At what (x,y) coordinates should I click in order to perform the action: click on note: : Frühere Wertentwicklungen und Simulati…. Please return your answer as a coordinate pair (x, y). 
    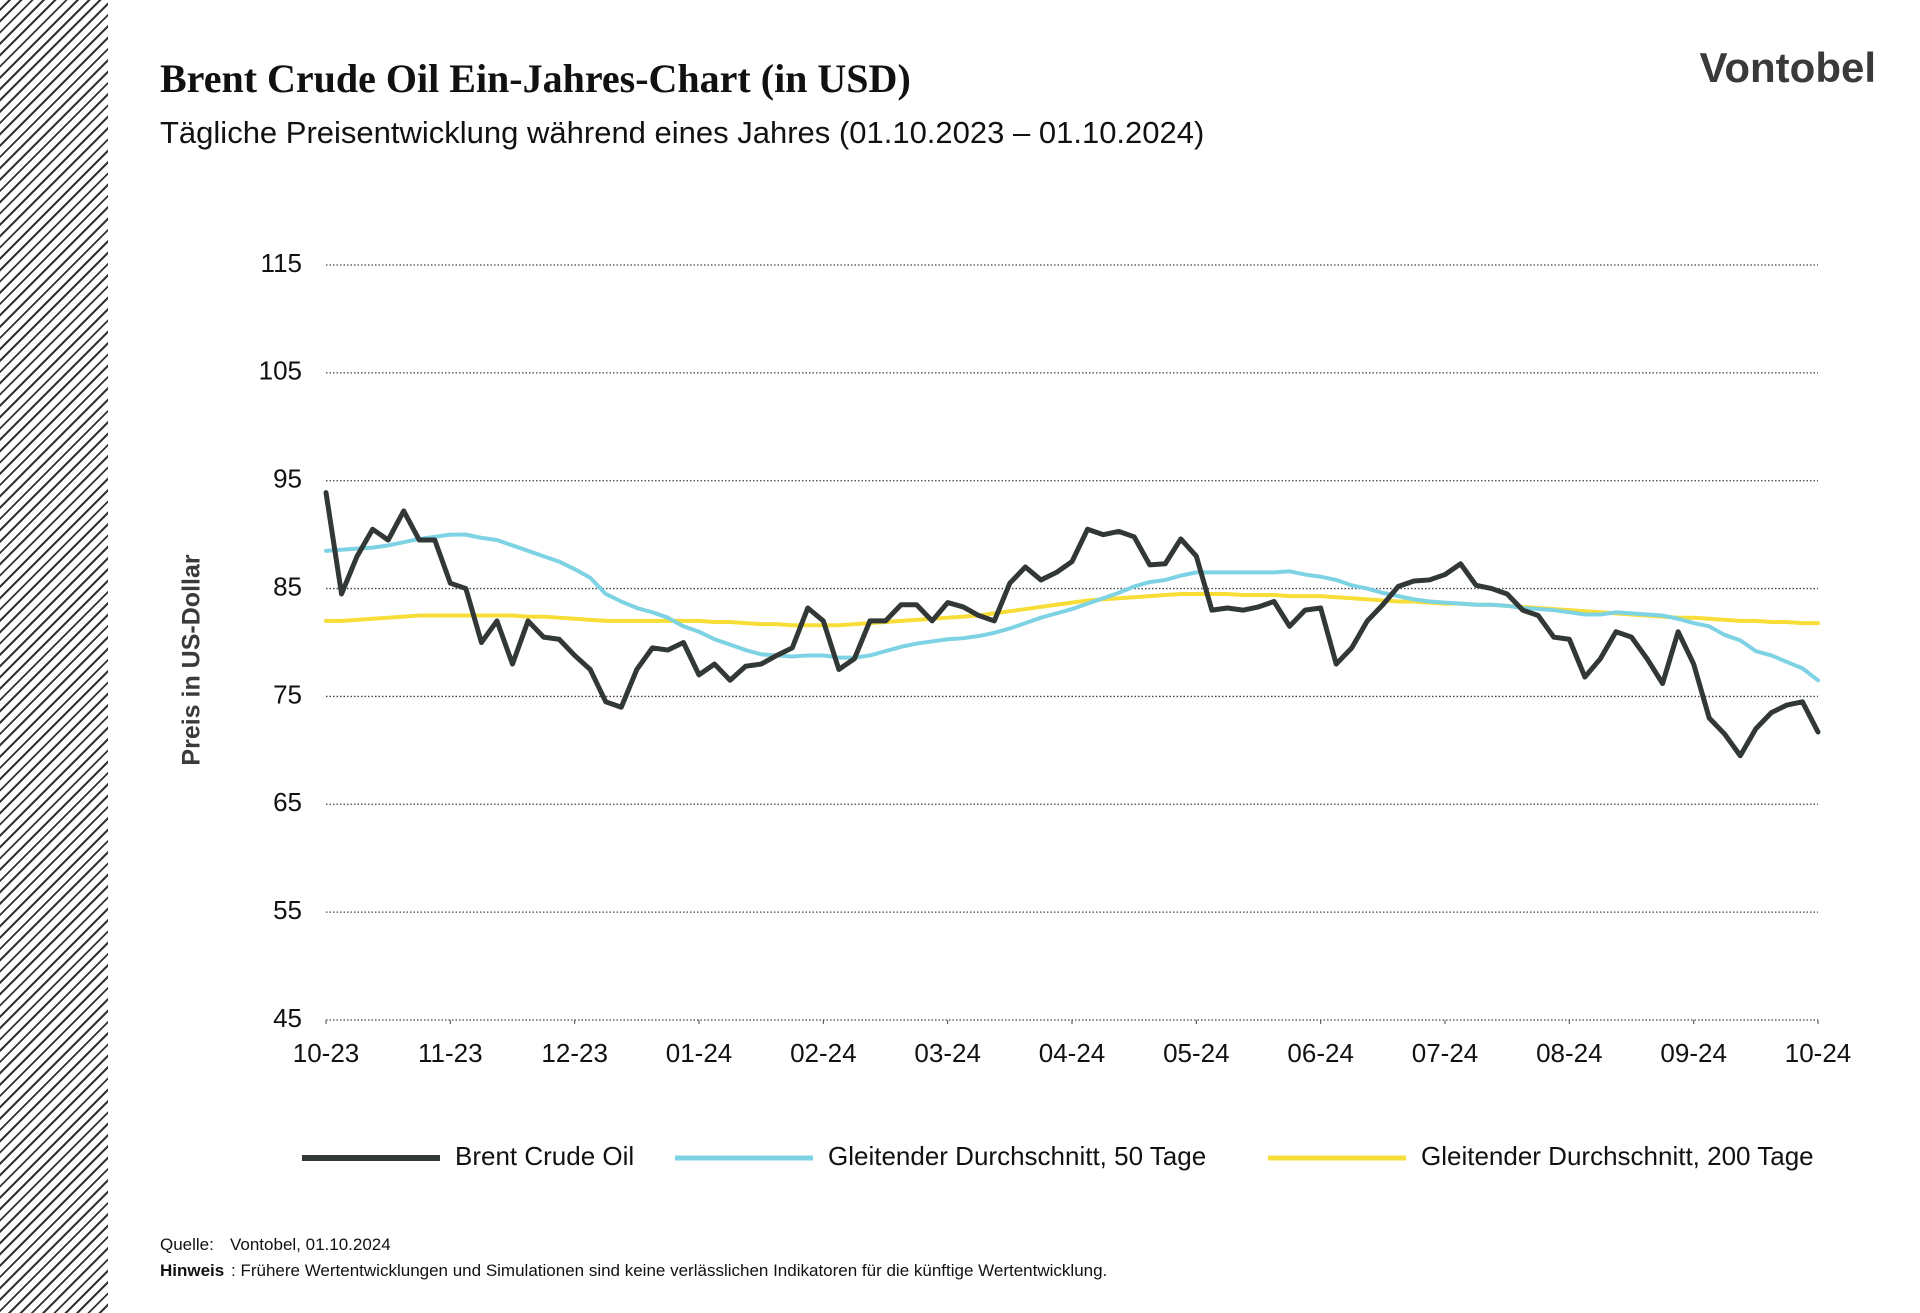
    Looking at the image, I should click on (669, 1270).